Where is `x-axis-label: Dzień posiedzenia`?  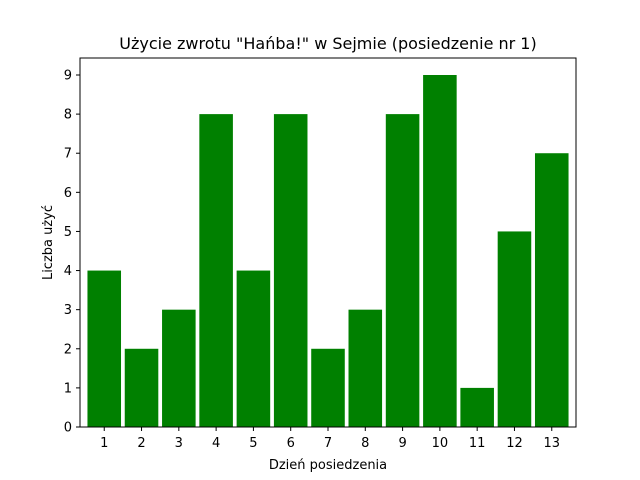
x-axis-label: Dzień posiedzenia is located at coordinates (328, 465).